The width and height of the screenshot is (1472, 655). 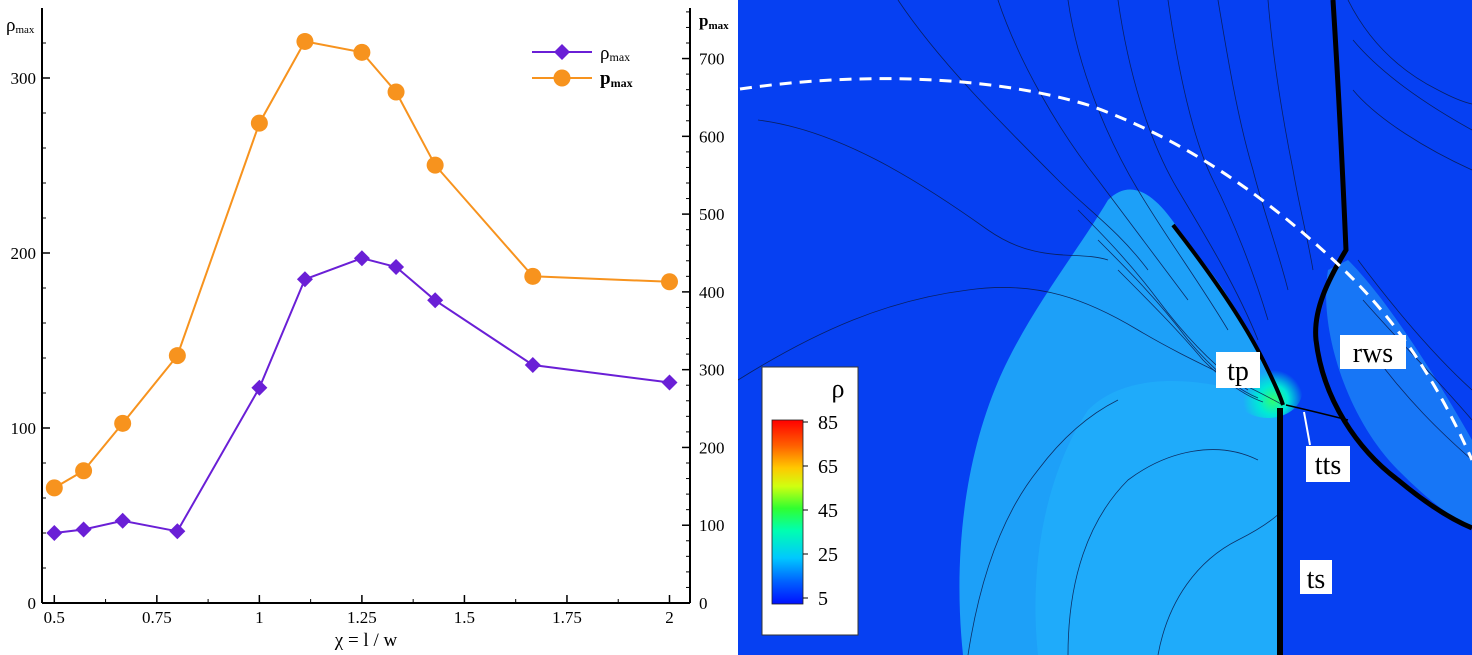 What do you see at coordinates (615, 53) in the screenshot?
I see `legend-label-rho: ρmax` at bounding box center [615, 53].